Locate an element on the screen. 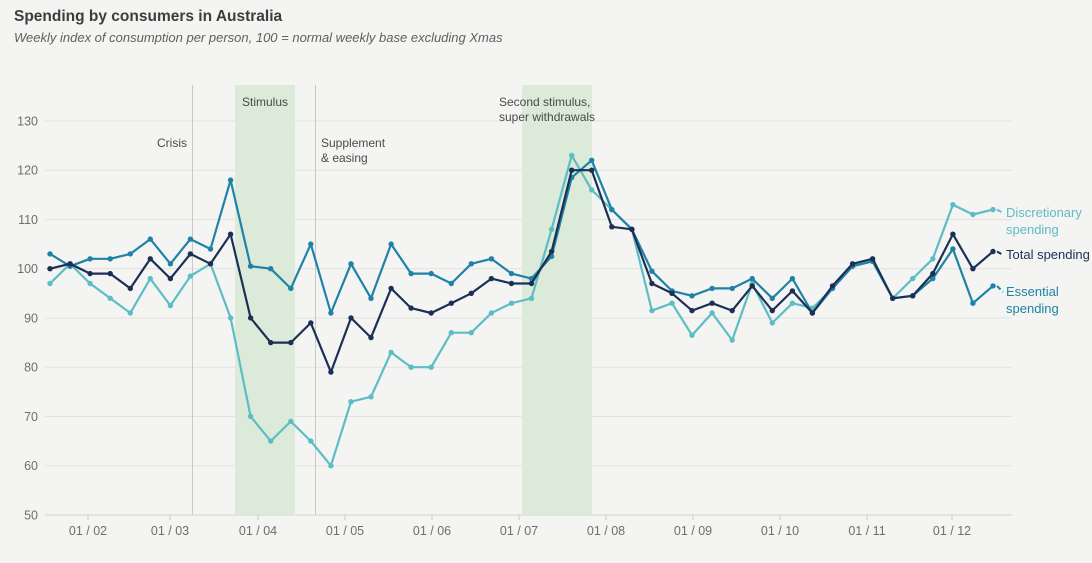 The image size is (1092, 563). x-axis-tick-label: 01 / 07 is located at coordinates (519, 531).